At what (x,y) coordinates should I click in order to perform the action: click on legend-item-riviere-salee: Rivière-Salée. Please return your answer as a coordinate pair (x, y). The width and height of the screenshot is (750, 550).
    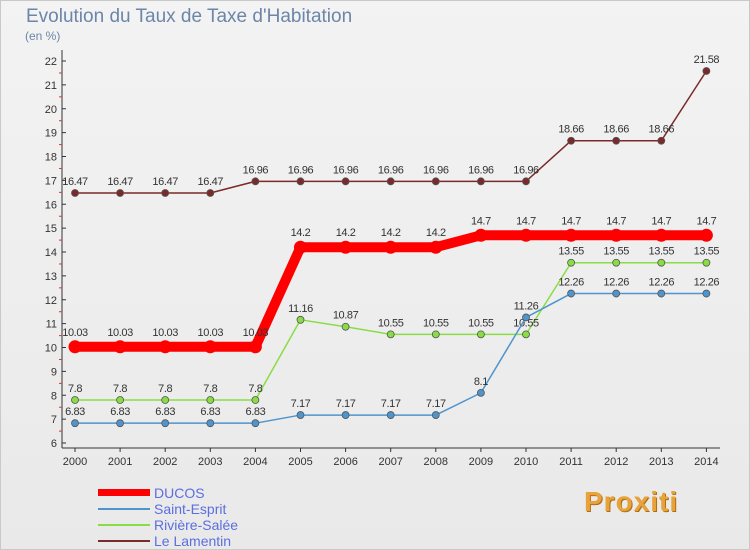
    Looking at the image, I should click on (208, 525).